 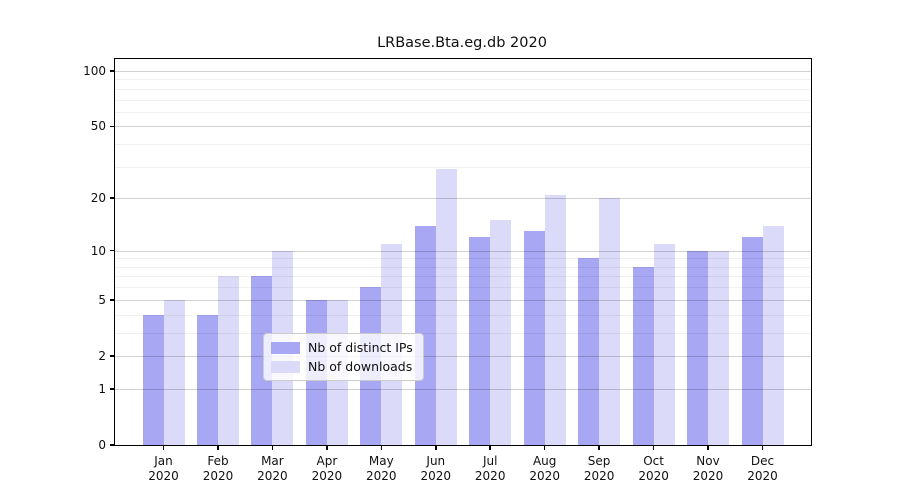 I want to click on bar-downloads-jul, so click(x=501, y=332).